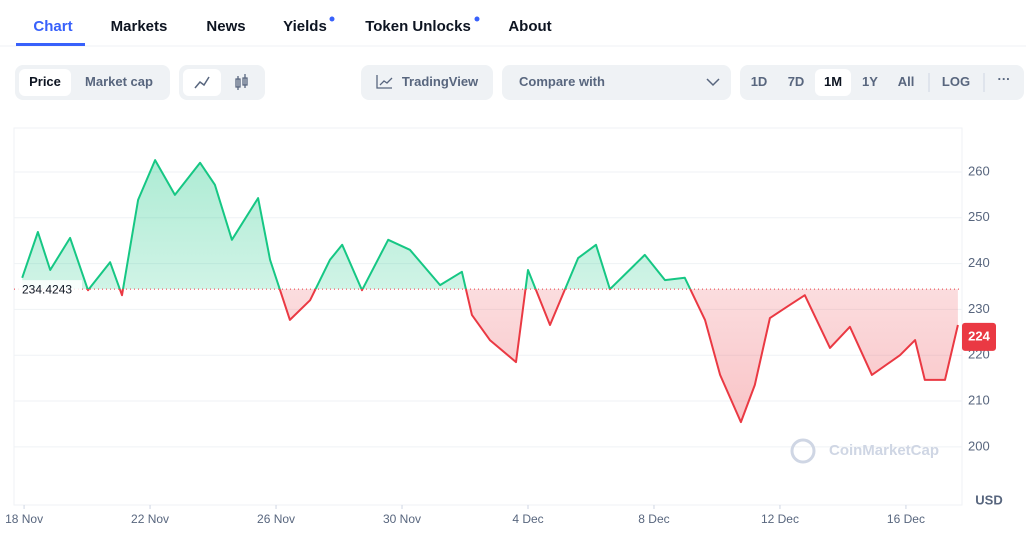 The height and width of the screenshot is (540, 1026). What do you see at coordinates (979, 262) in the screenshot?
I see `y-tick-label: 240` at bounding box center [979, 262].